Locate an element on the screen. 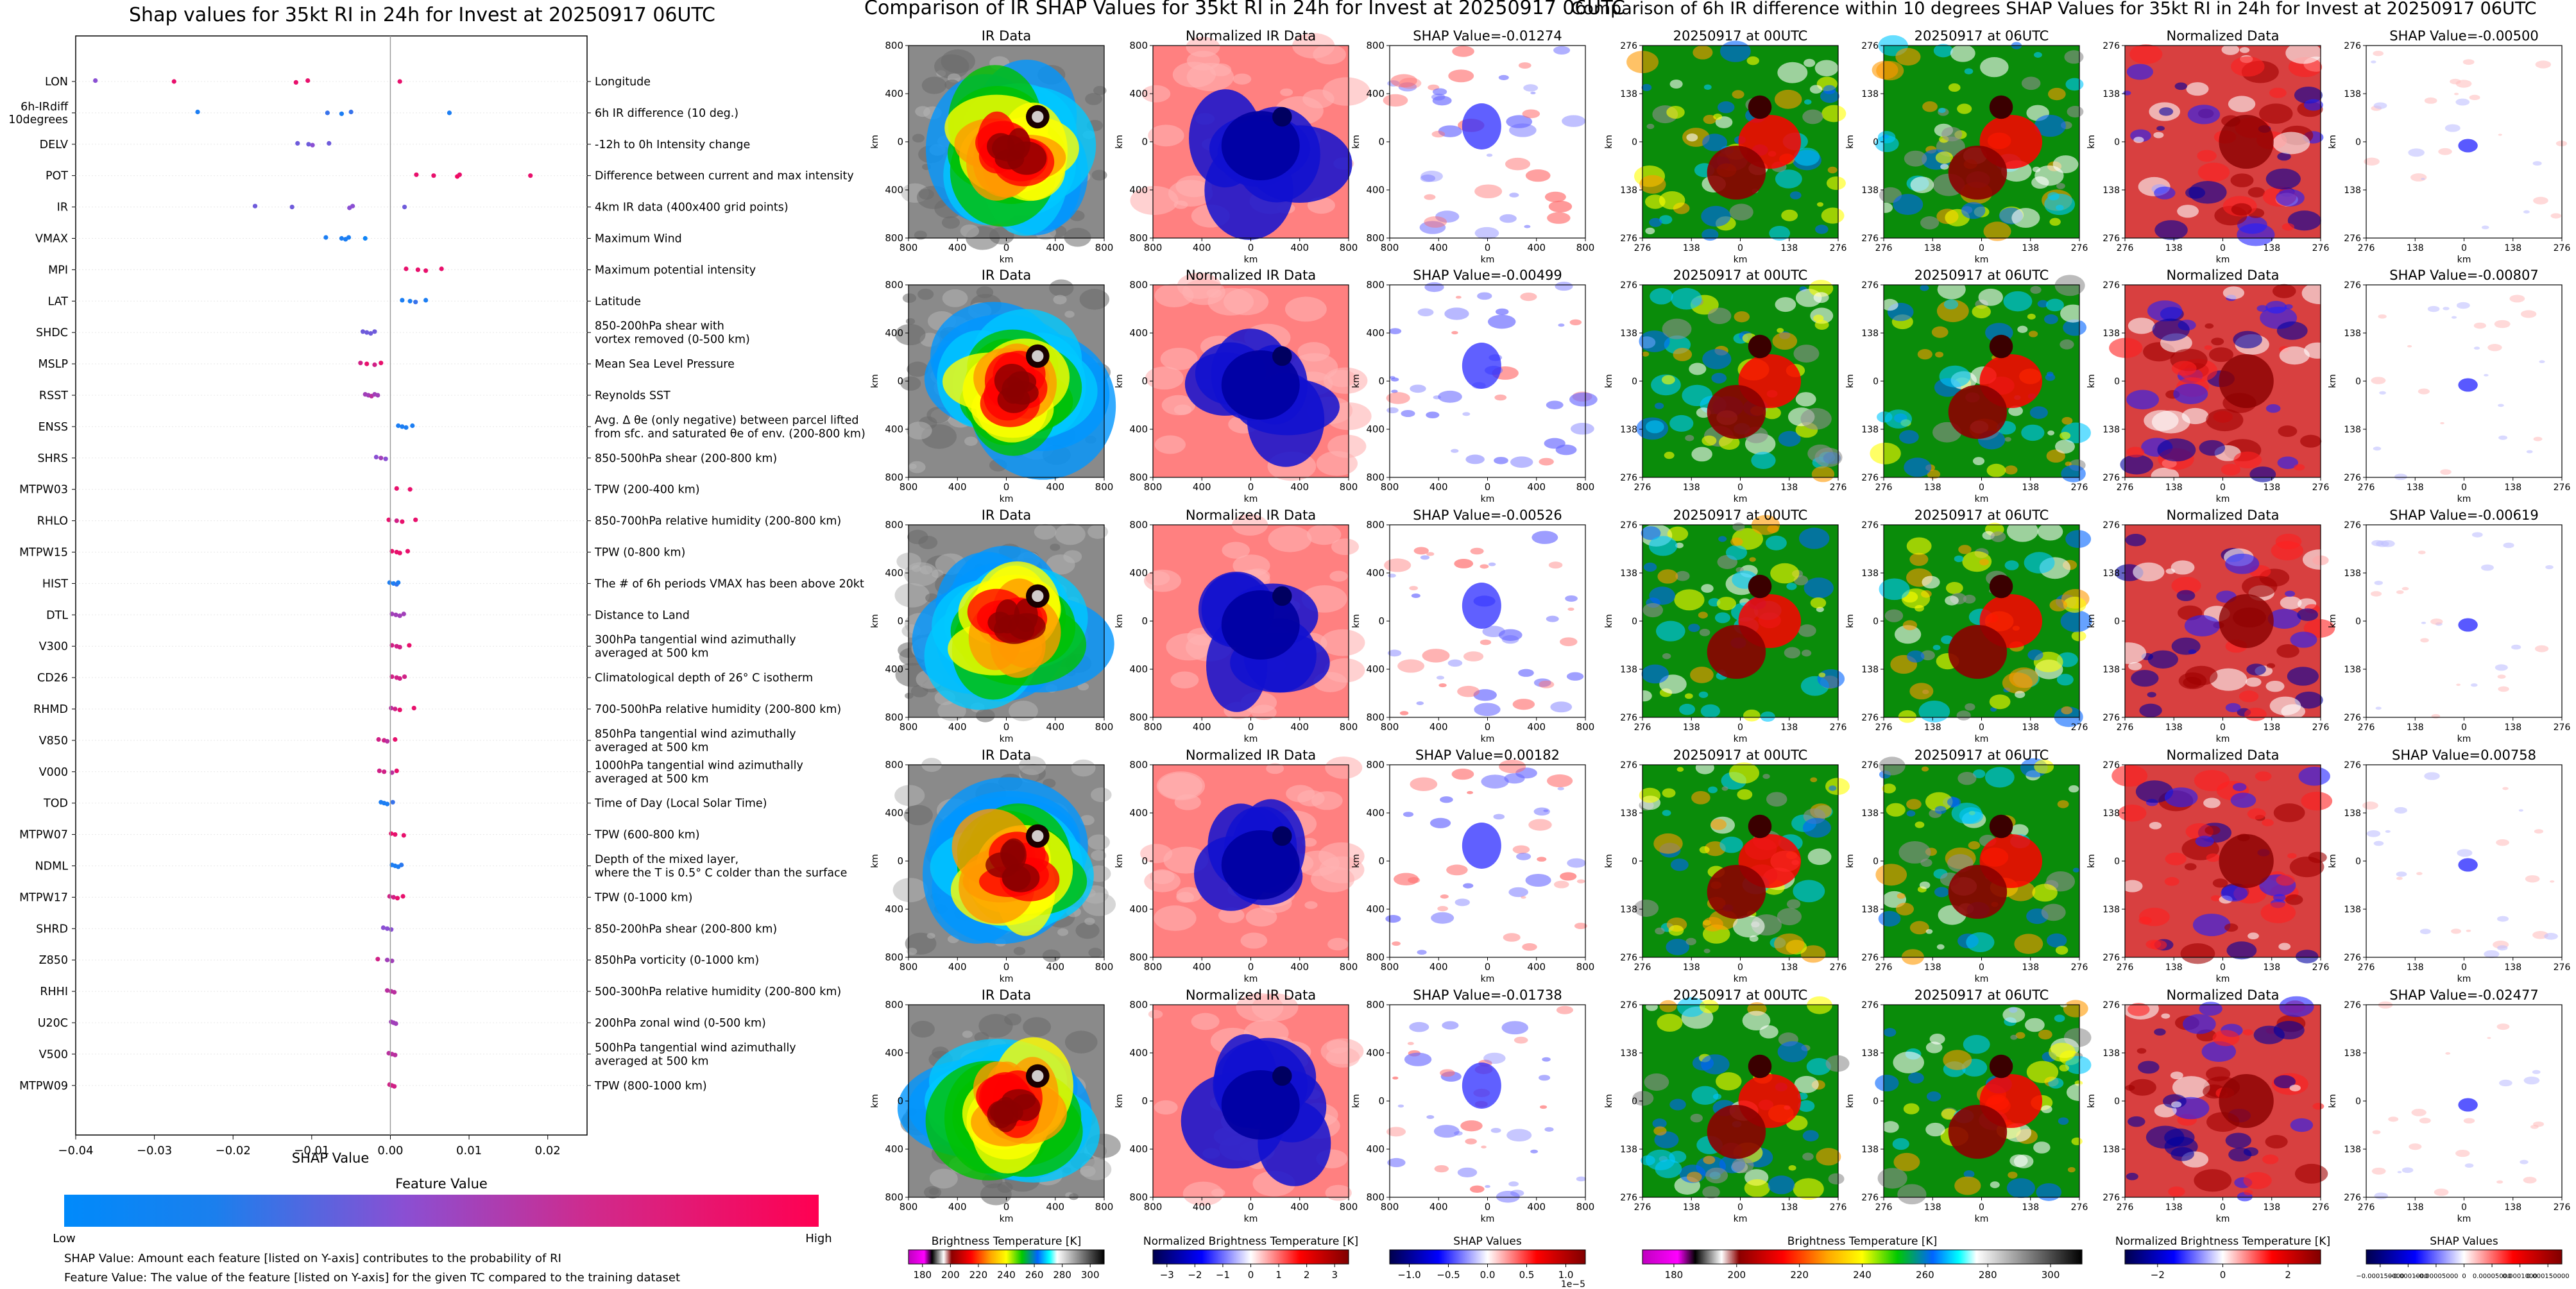  feature-description: TPW (200-400 km) is located at coordinates (647, 491).